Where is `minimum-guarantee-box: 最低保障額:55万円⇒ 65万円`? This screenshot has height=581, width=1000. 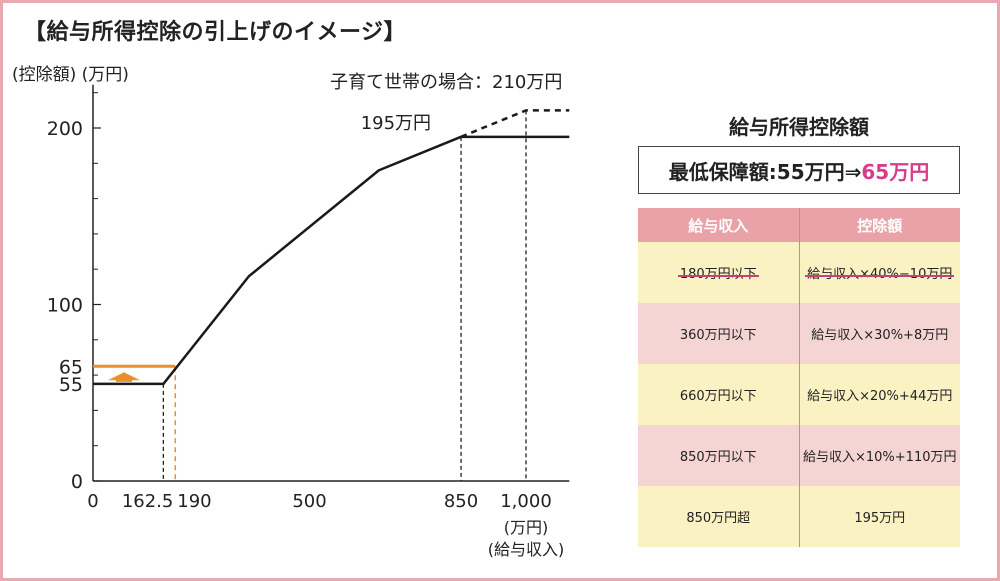 minimum-guarantee-box: 最低保障額:55万円⇒ 65万円 is located at coordinates (799, 170).